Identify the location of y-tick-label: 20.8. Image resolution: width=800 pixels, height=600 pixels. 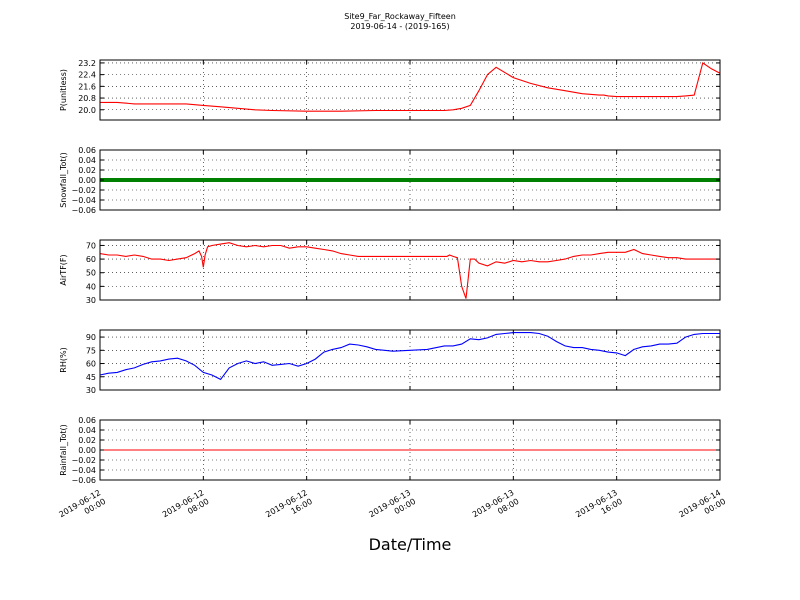
(87, 98).